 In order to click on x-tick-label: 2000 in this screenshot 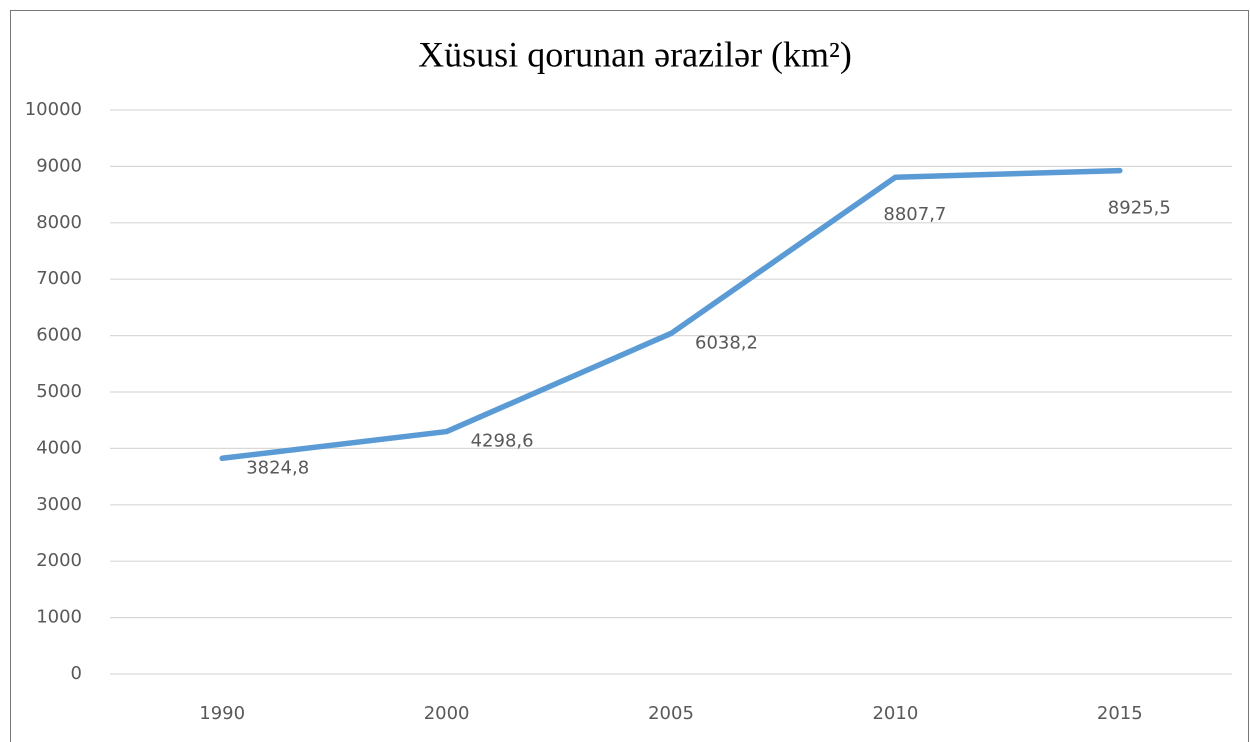, I will do `click(447, 713)`.